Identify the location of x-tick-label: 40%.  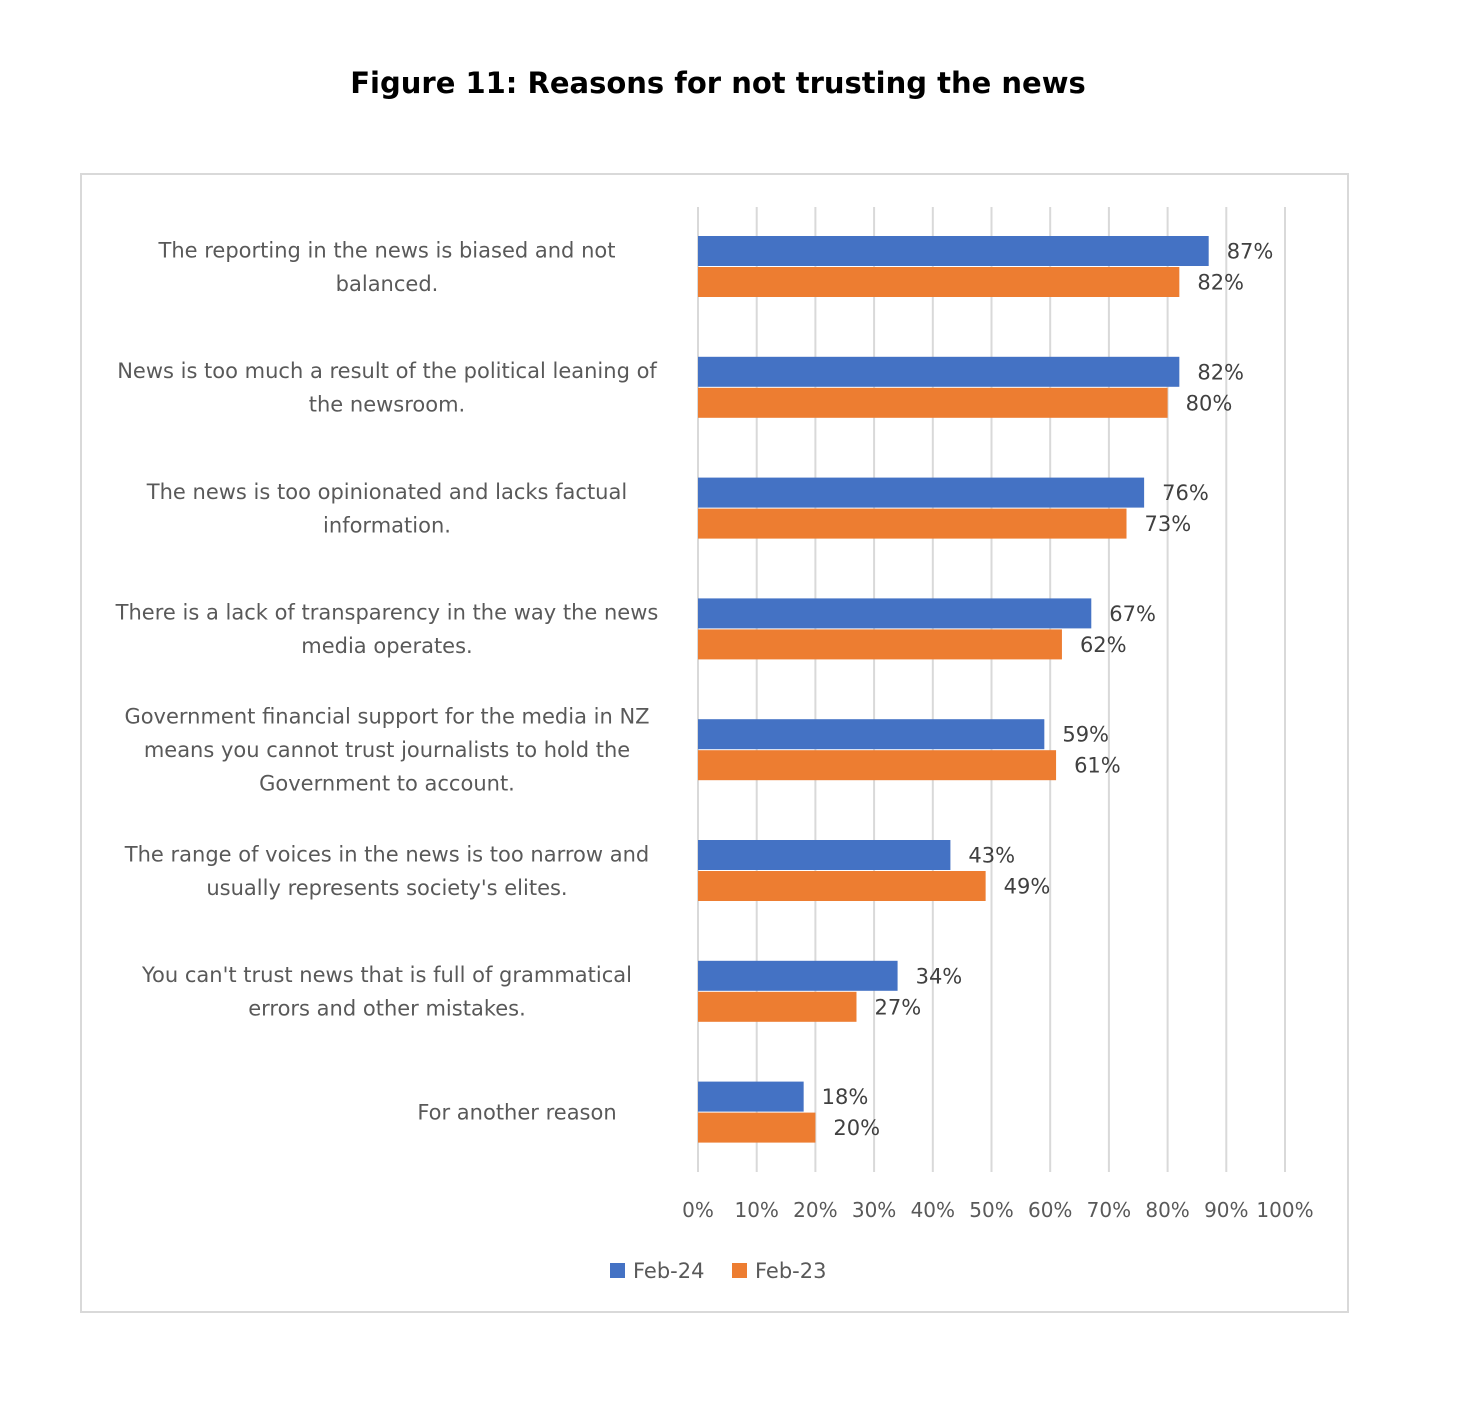
(933, 1210).